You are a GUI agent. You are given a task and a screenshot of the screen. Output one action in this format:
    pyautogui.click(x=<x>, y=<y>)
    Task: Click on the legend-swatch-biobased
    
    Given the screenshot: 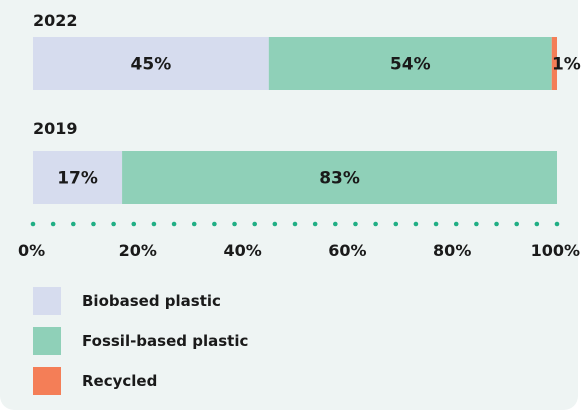 What is the action you would take?
    pyautogui.click(x=47, y=301)
    